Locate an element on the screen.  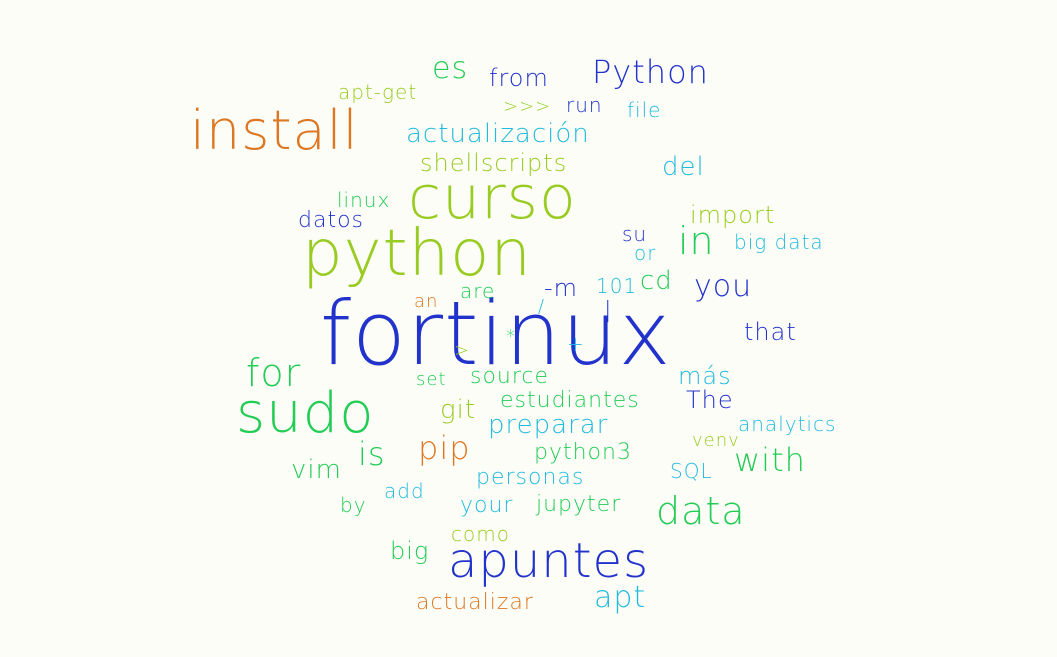
word-57: + is located at coordinates (576, 344).